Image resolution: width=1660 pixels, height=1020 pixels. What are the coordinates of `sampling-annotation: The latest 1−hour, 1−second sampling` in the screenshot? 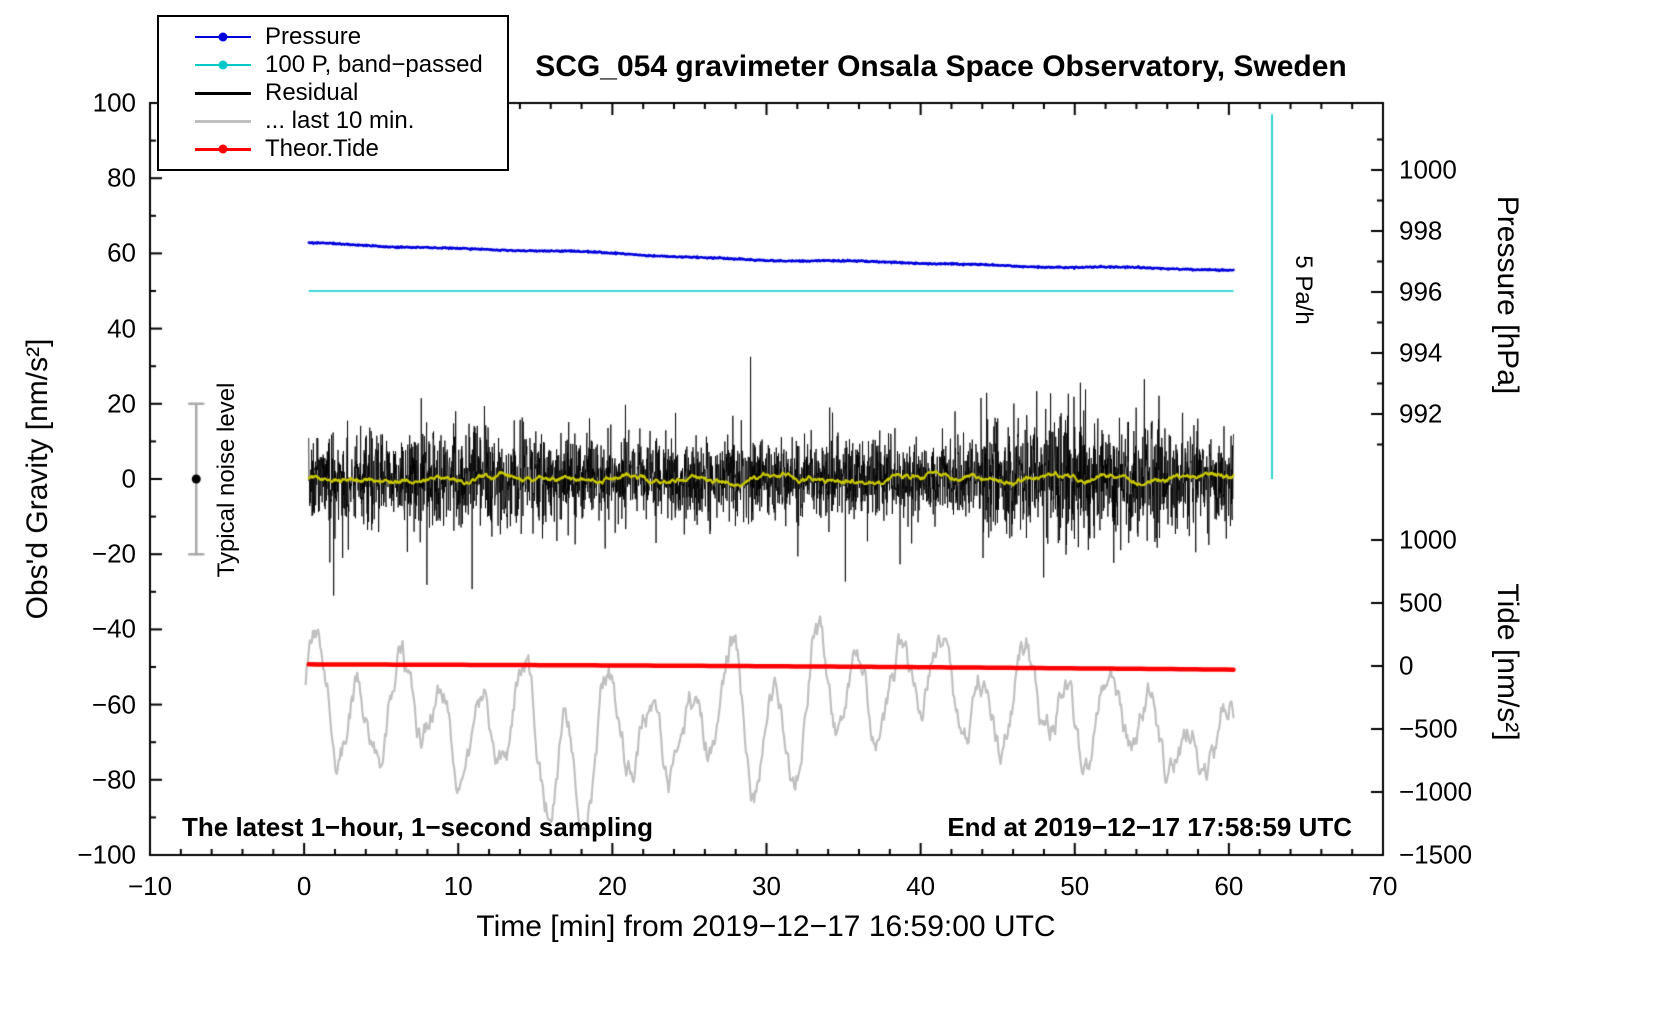 It's located at (418, 827).